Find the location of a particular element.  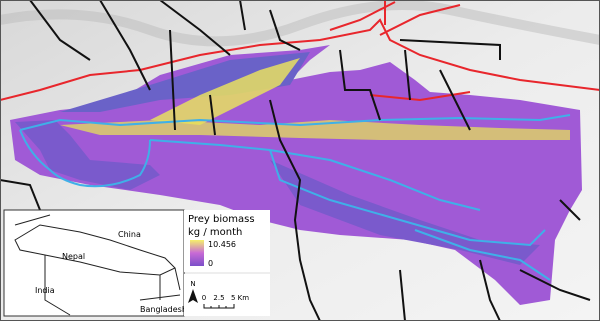

map-furniture: N 0 2.5 5 Km is located at coordinates (227, 295).